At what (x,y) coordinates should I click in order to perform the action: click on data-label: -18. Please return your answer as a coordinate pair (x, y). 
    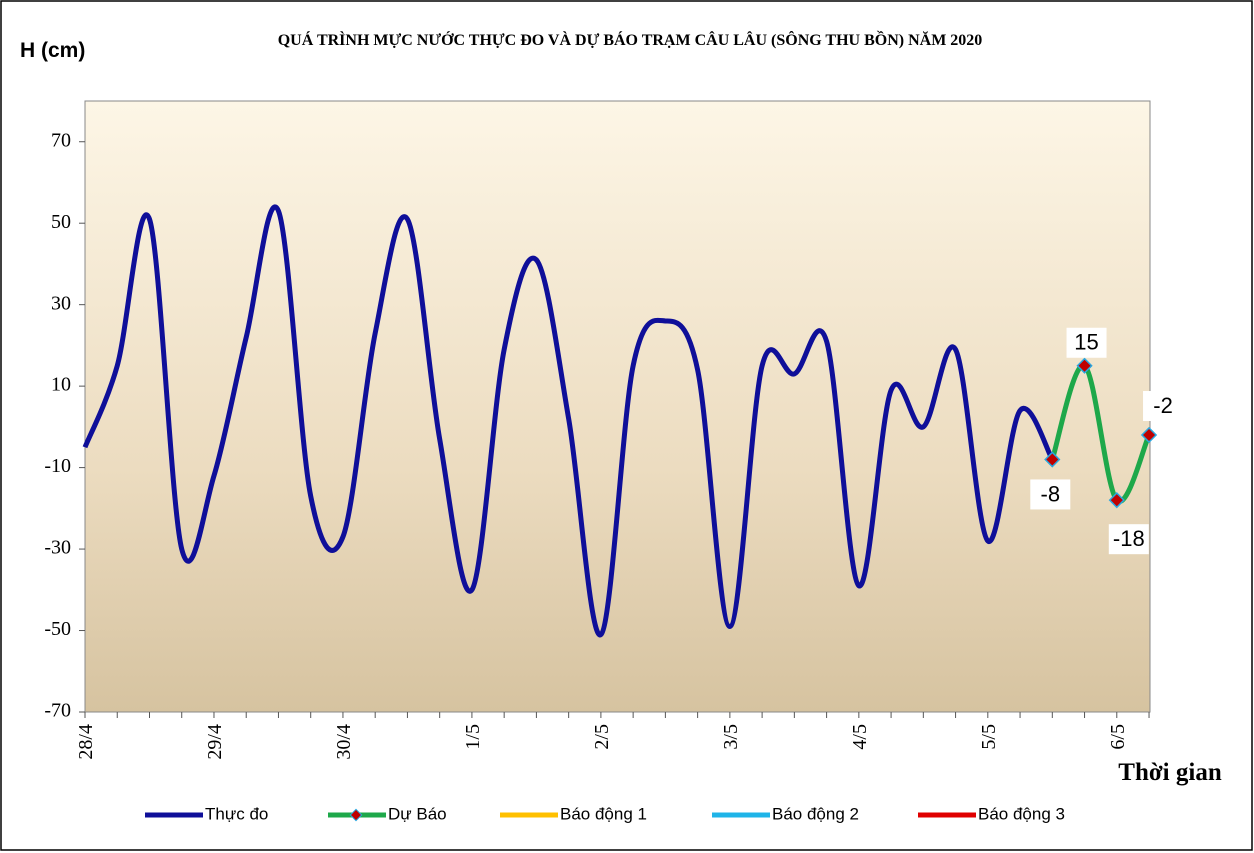
    Looking at the image, I should click on (1129, 538).